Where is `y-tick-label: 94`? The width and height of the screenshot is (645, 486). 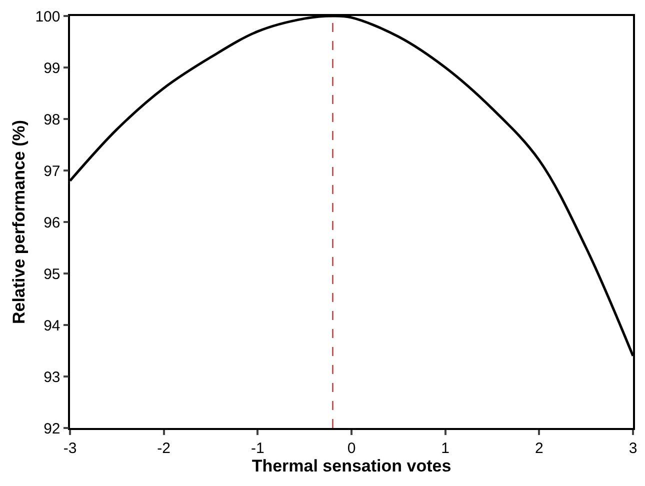 y-tick-label: 94 is located at coordinates (52, 325).